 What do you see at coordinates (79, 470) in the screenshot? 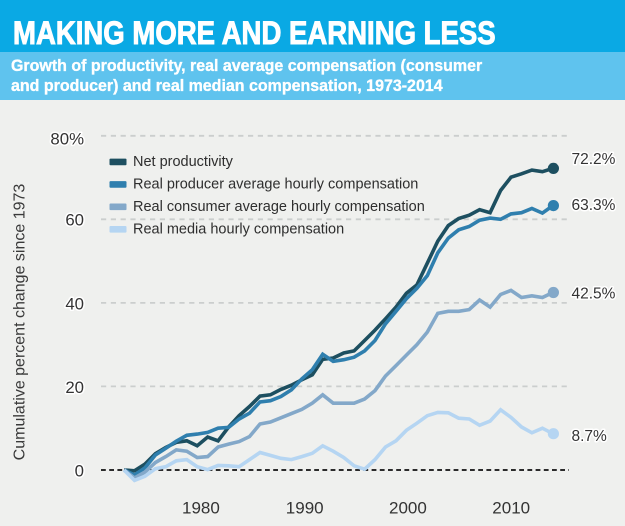
I see `svg-text: 0` at bounding box center [79, 470].